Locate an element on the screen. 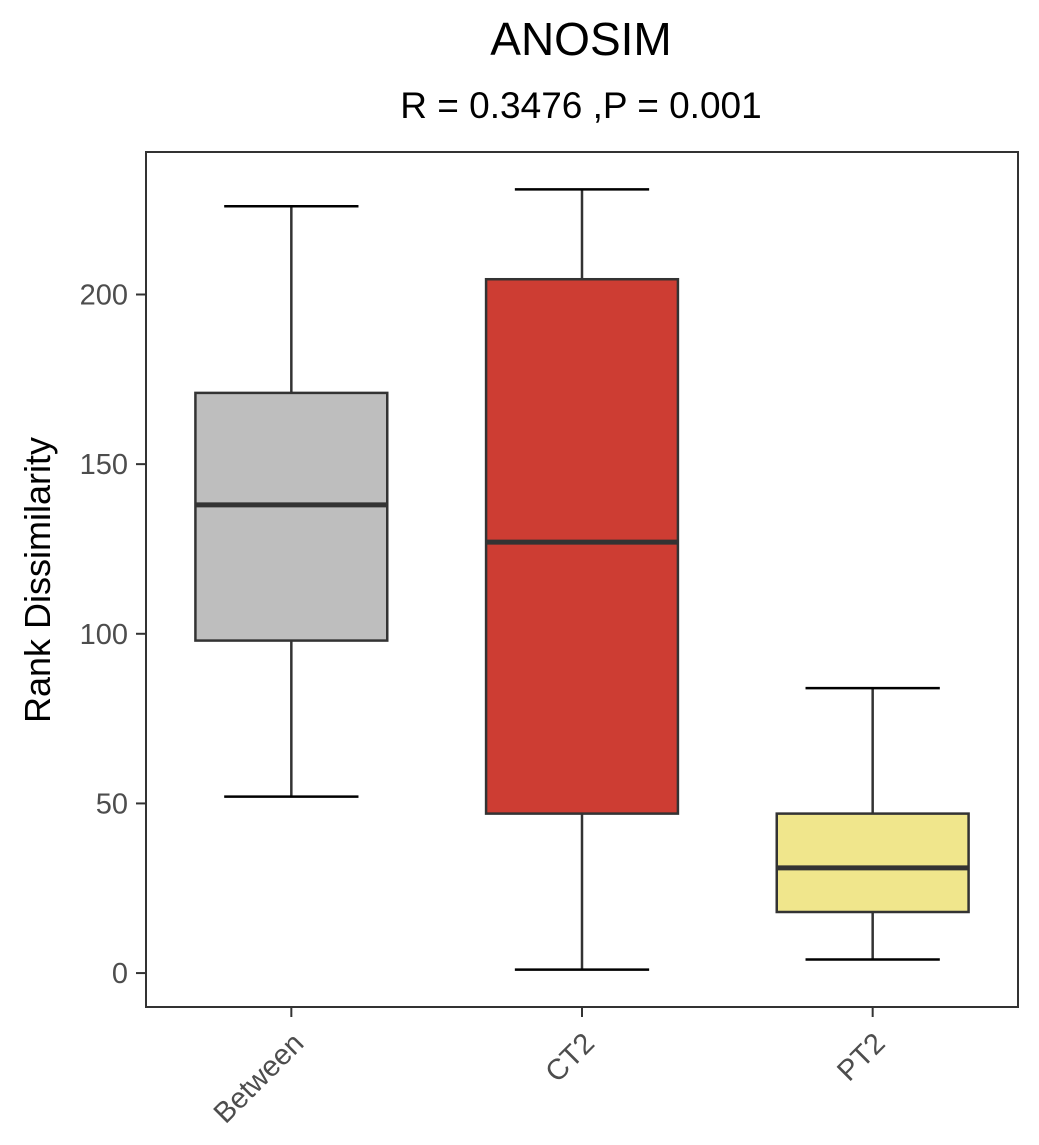  x-tick-label-pt2: PT2 is located at coordinates (861, 1057).